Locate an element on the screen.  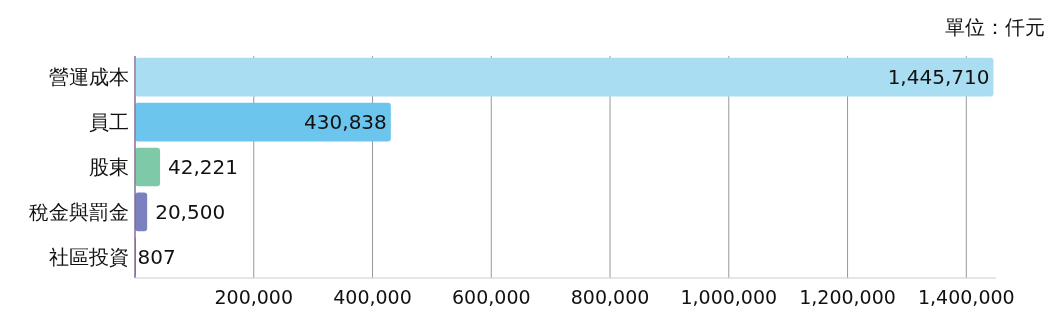
data-label: 20,500 is located at coordinates (190, 211).